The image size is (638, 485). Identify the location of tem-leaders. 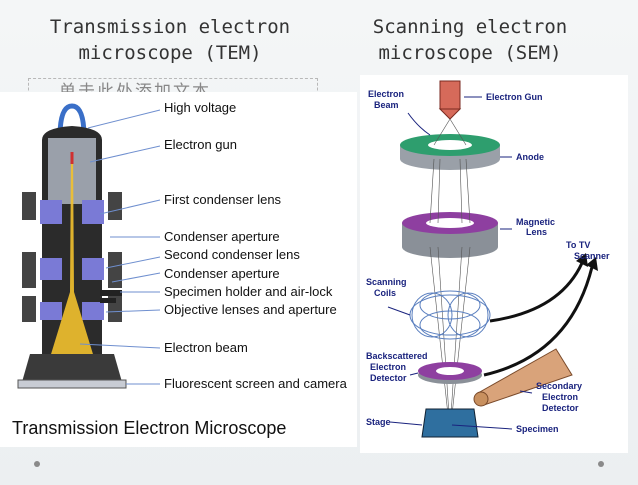
(120, 247).